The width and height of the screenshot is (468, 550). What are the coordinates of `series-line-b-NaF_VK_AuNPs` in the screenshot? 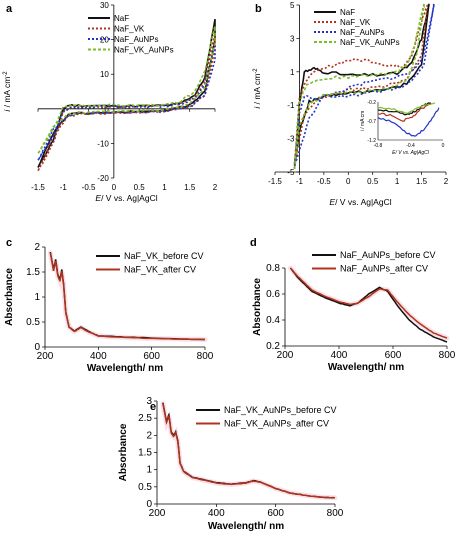 It's located at (359, 86).